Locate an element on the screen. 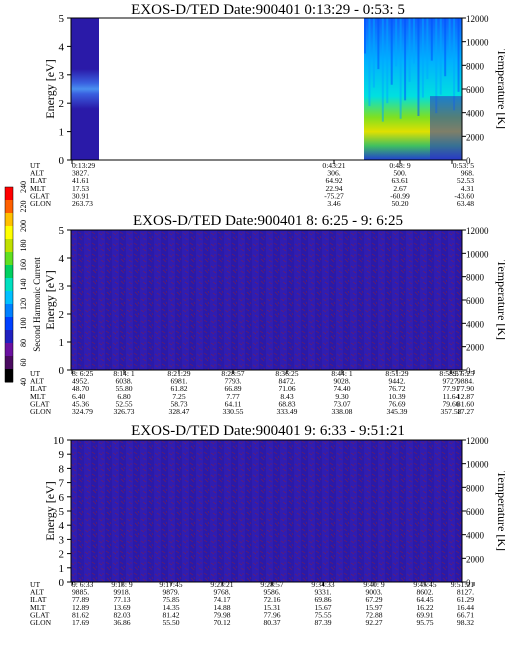  info-value: 6038. is located at coordinates (123, 381).